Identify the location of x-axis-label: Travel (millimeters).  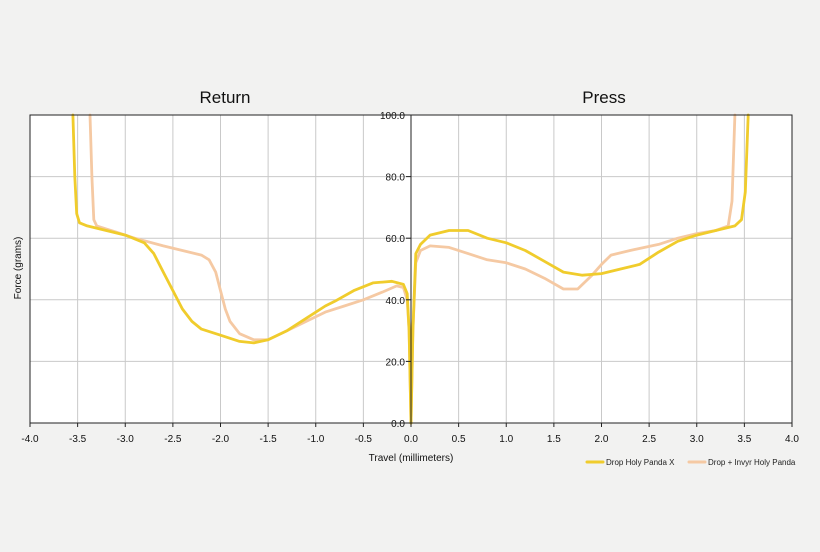
(411, 458).